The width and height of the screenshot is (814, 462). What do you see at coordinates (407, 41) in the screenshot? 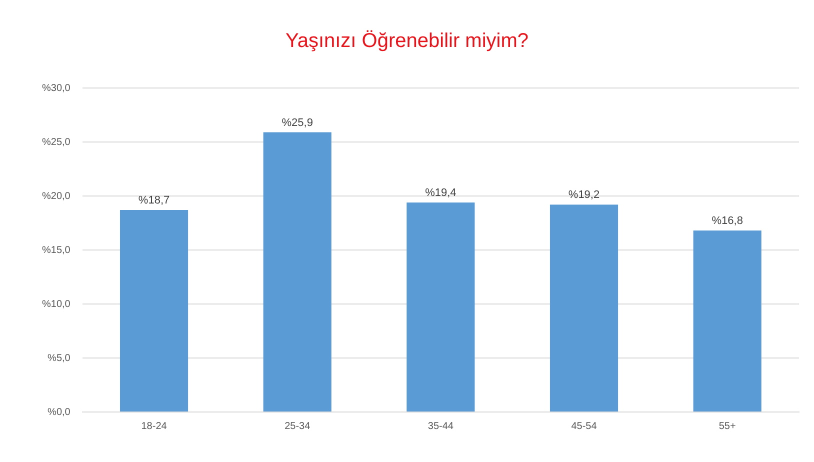
I see `chart-title: Yaşınızı Öğrenebilir miyim?` at bounding box center [407, 41].